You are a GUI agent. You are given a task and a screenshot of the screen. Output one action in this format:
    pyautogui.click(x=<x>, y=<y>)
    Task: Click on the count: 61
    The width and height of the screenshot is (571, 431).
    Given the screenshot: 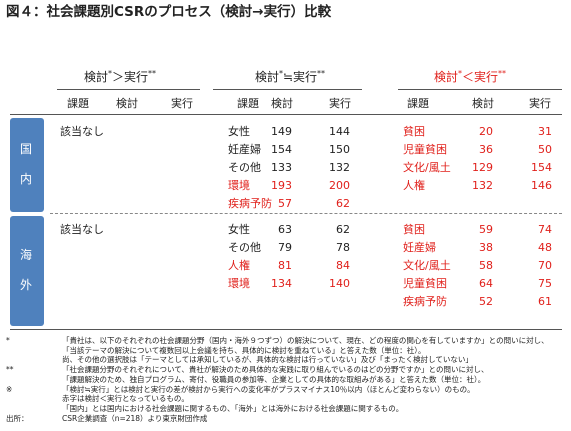 What is the action you would take?
    pyautogui.click(x=545, y=301)
    